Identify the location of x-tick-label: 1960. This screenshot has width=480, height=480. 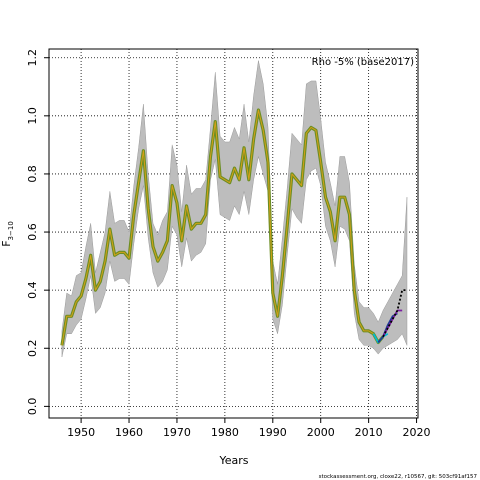
(129, 432).